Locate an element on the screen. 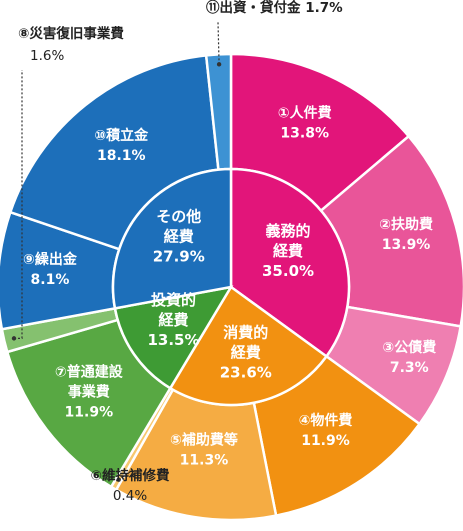 Image resolution: width=463 pixels, height=531 pixels. inner-label-4: その他経費 27.9% is located at coordinates (179, 236).